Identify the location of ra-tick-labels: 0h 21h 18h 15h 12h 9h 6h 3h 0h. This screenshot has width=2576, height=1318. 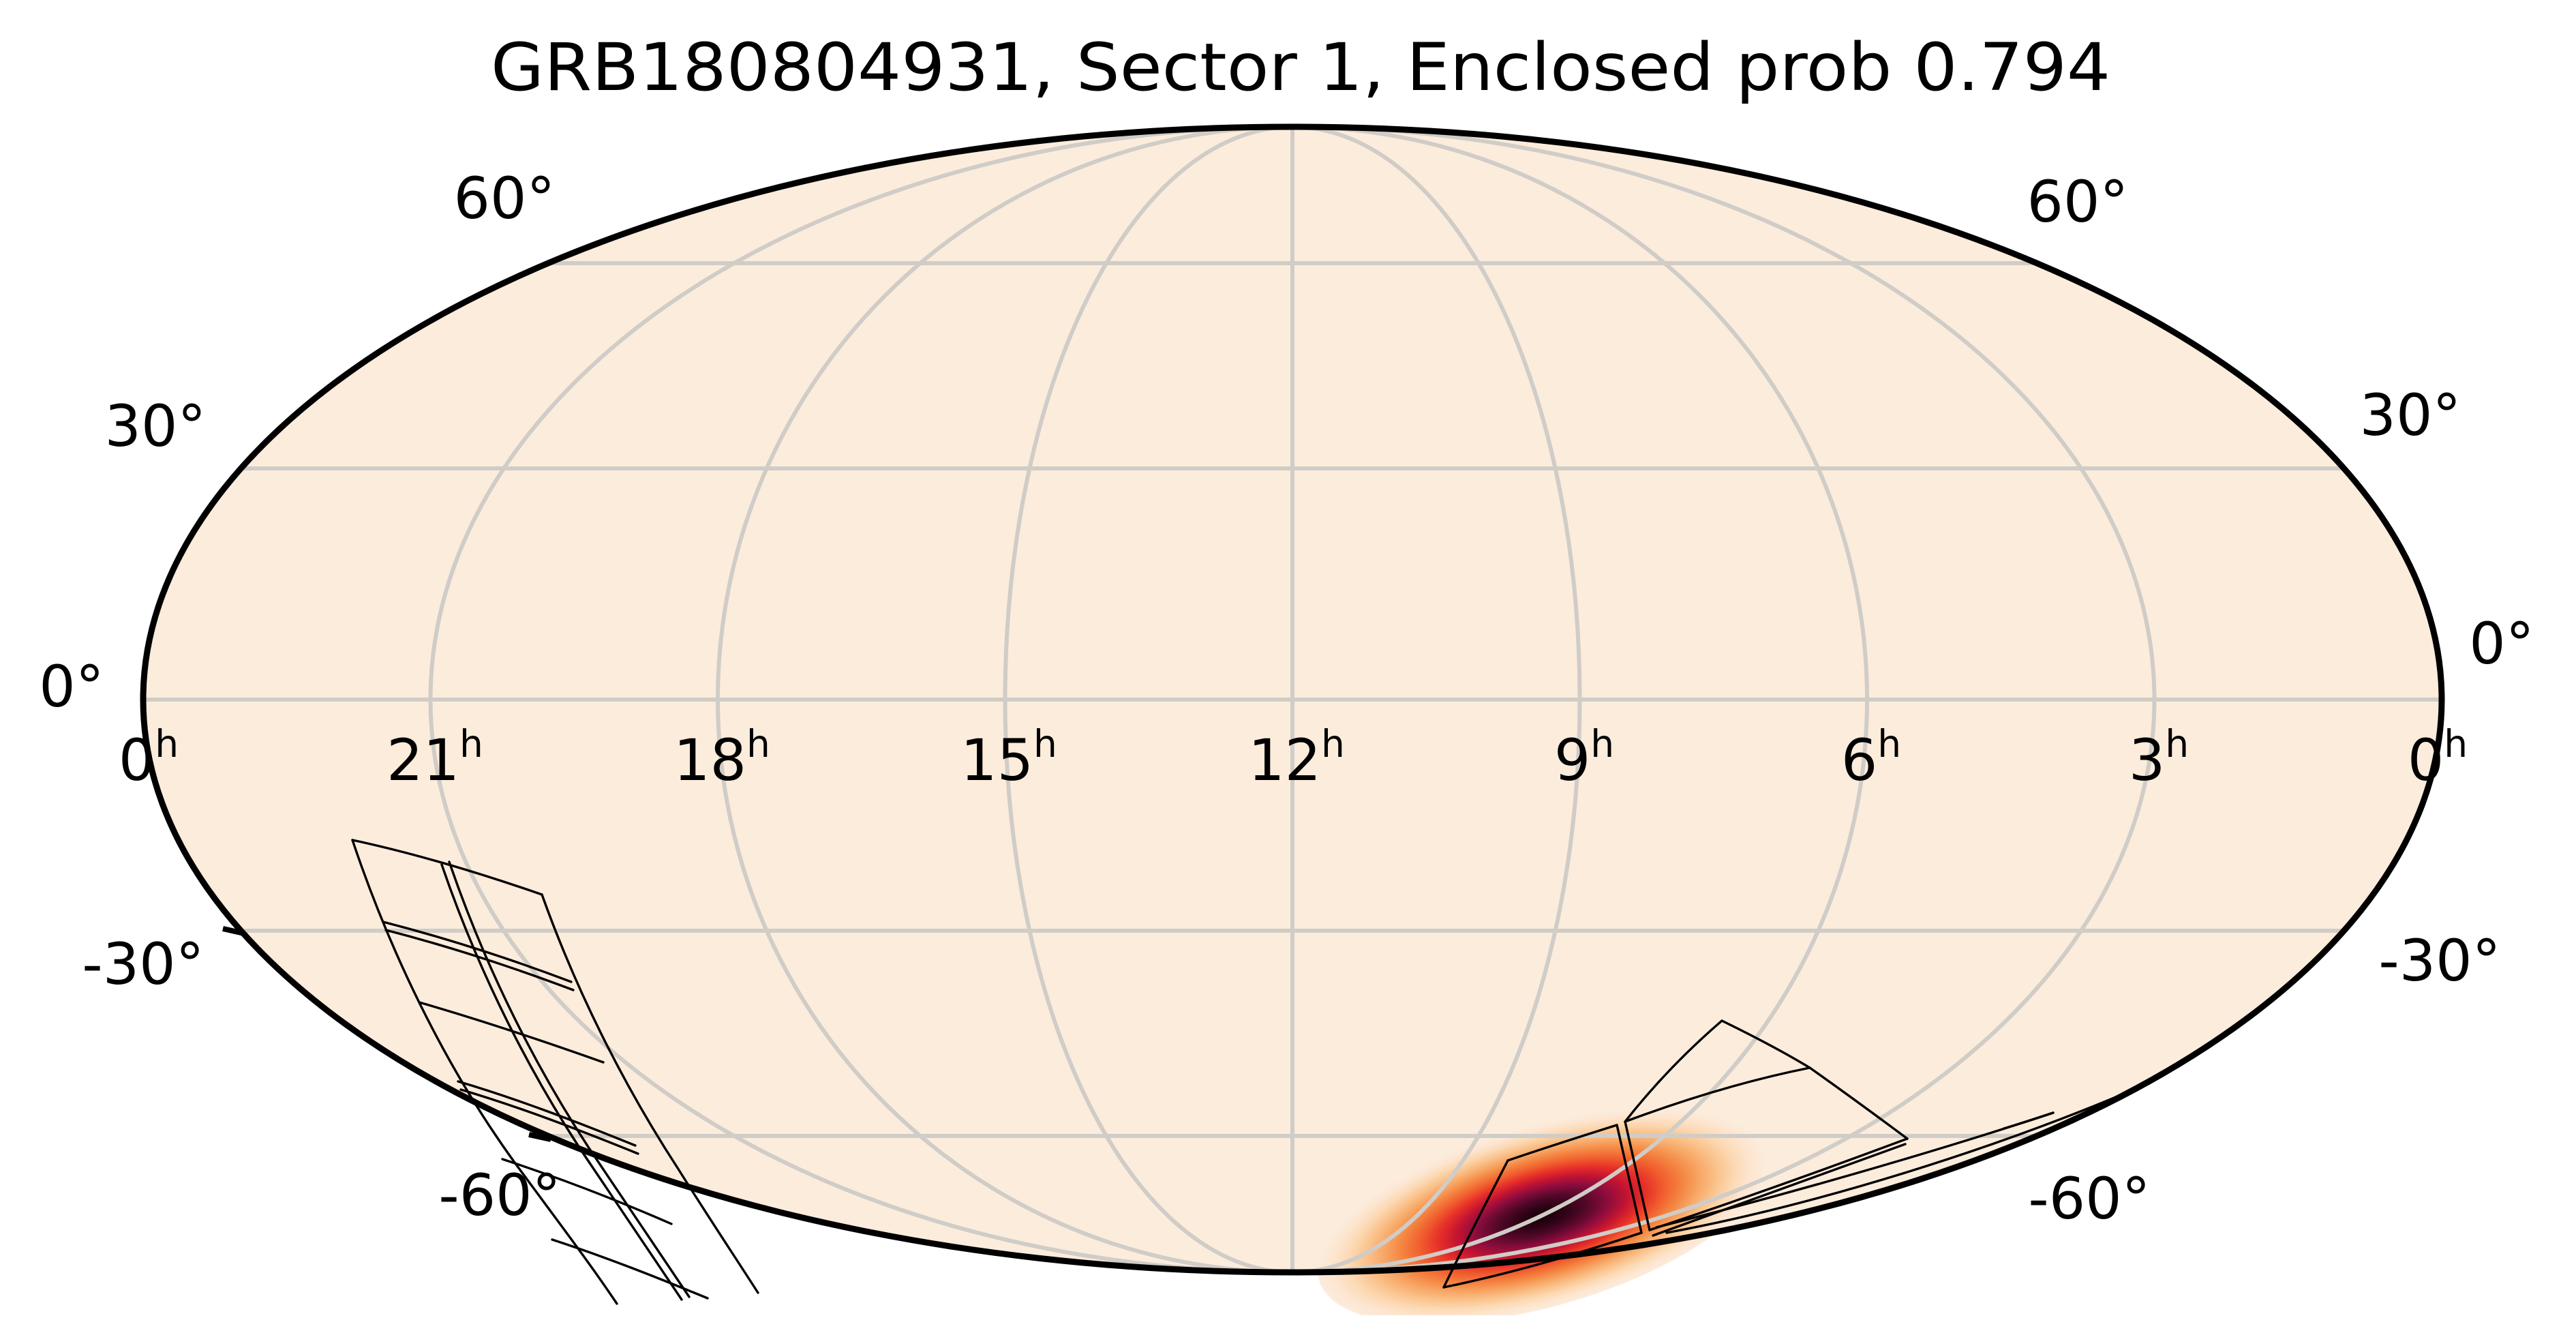
(1293, 758).